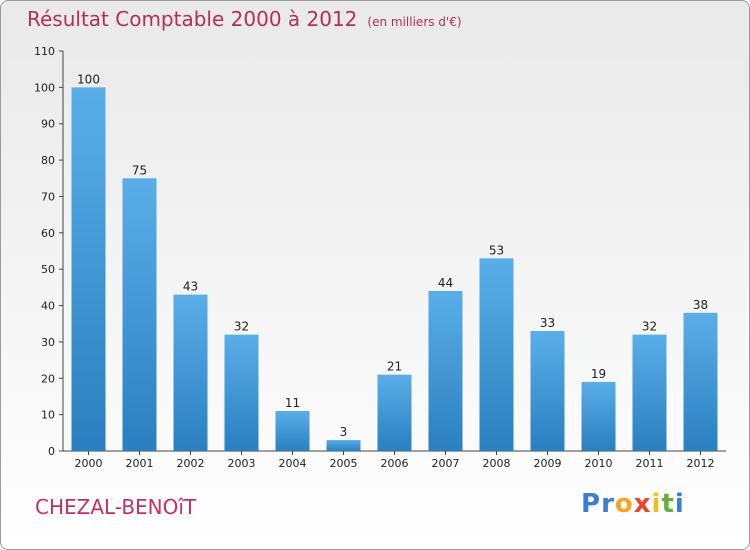  I want to click on x-tick-label: 2003, so click(242, 463).